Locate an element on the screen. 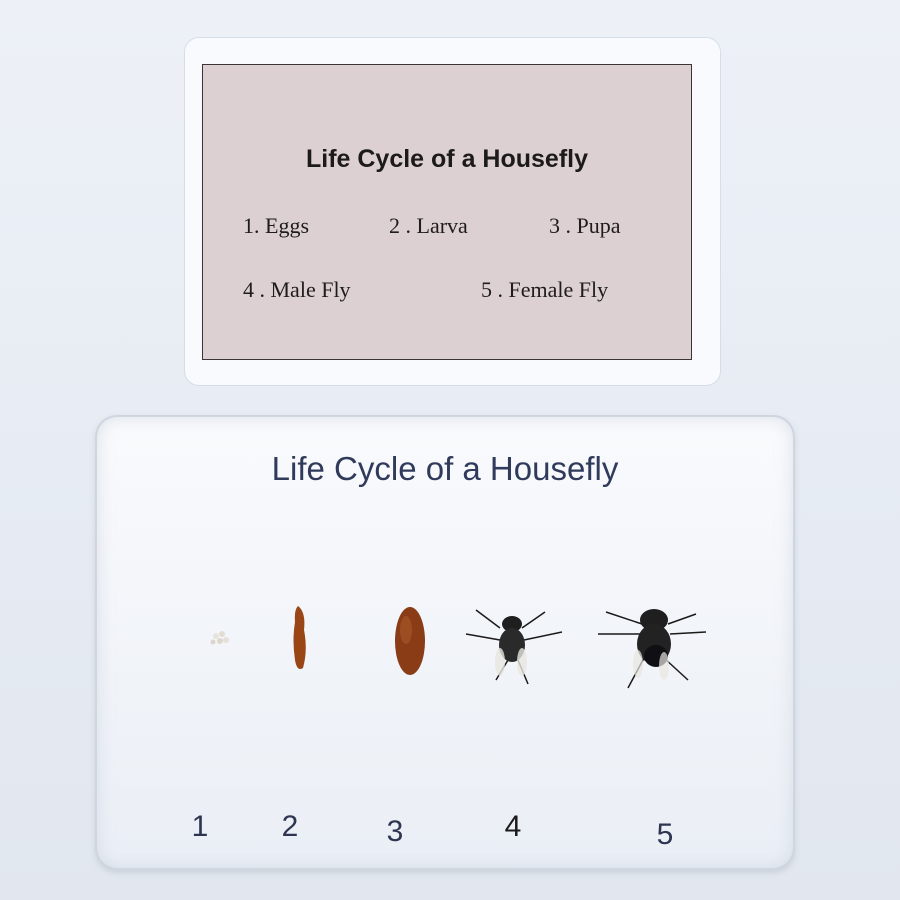 This screenshot has width=900, height=900. block-title: Life Cycle of a Housefly is located at coordinates (445, 468).